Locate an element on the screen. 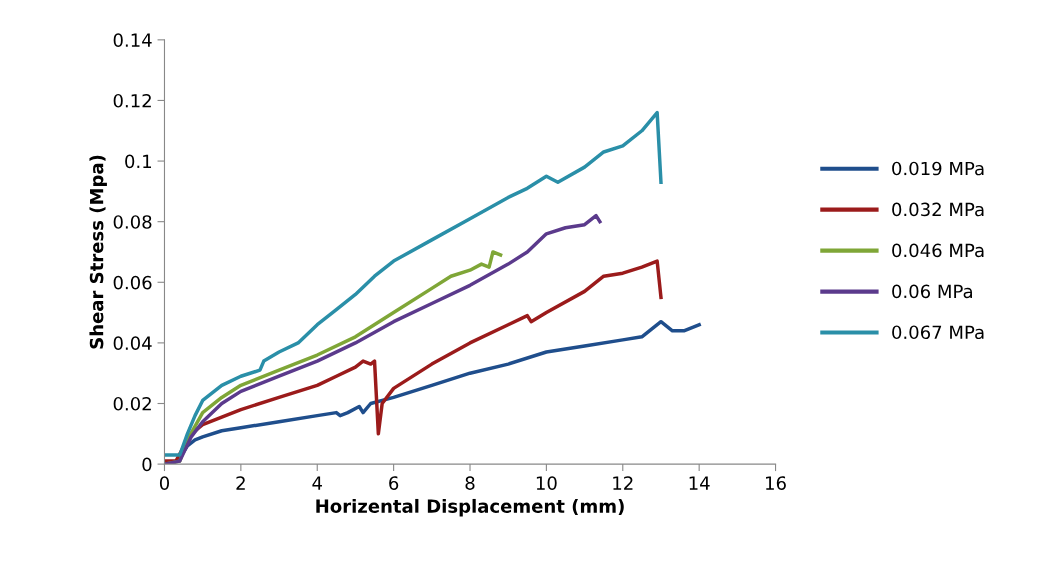 The width and height of the screenshot is (1041, 586). y-tick-label: 0.06 is located at coordinates (132, 282).